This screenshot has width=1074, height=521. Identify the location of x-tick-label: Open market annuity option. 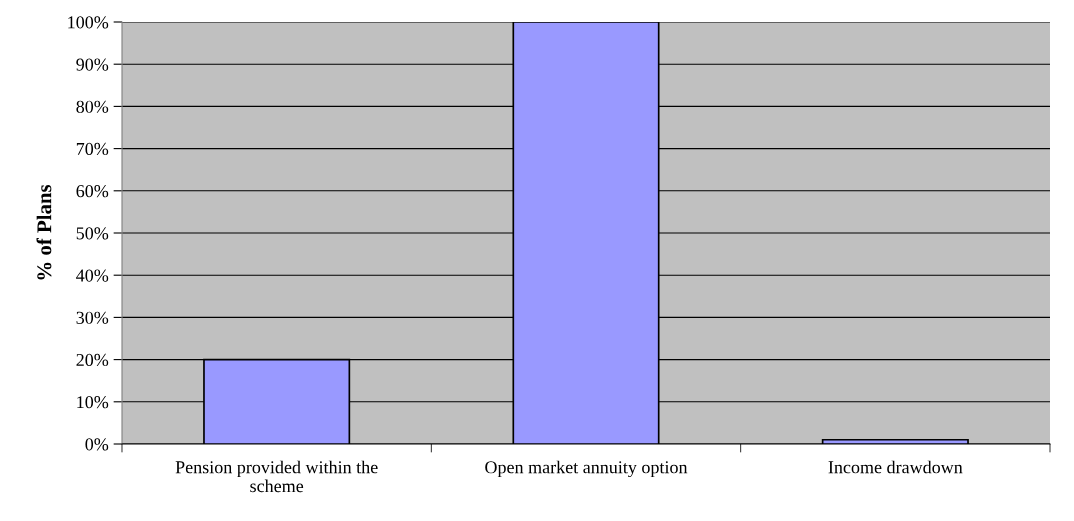
(586, 469).